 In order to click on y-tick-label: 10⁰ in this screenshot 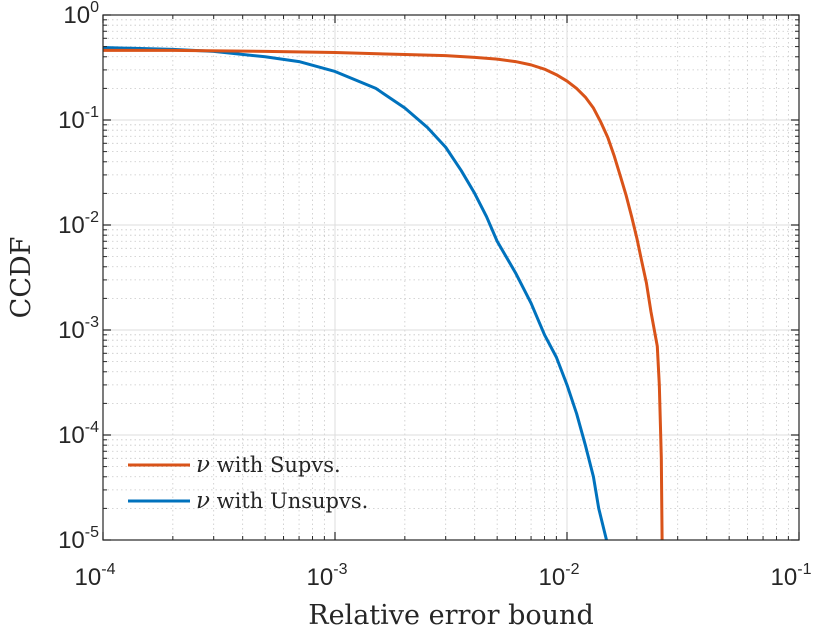, I will do `click(81, 14)`.